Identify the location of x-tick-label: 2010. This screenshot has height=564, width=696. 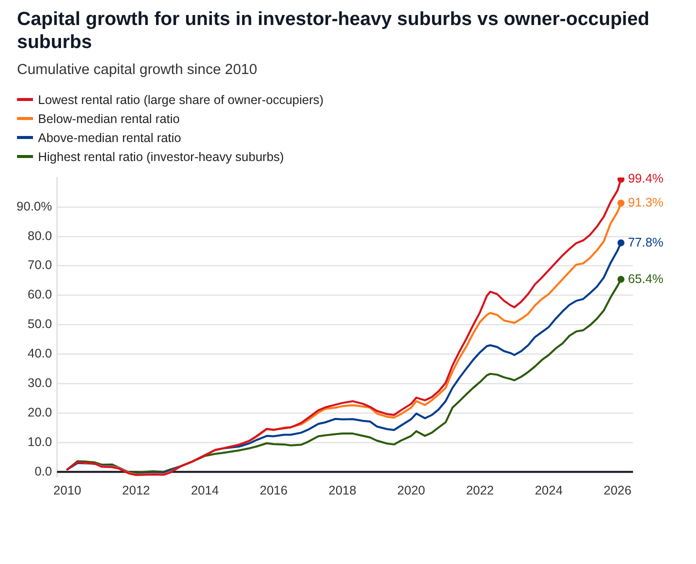
(67, 491).